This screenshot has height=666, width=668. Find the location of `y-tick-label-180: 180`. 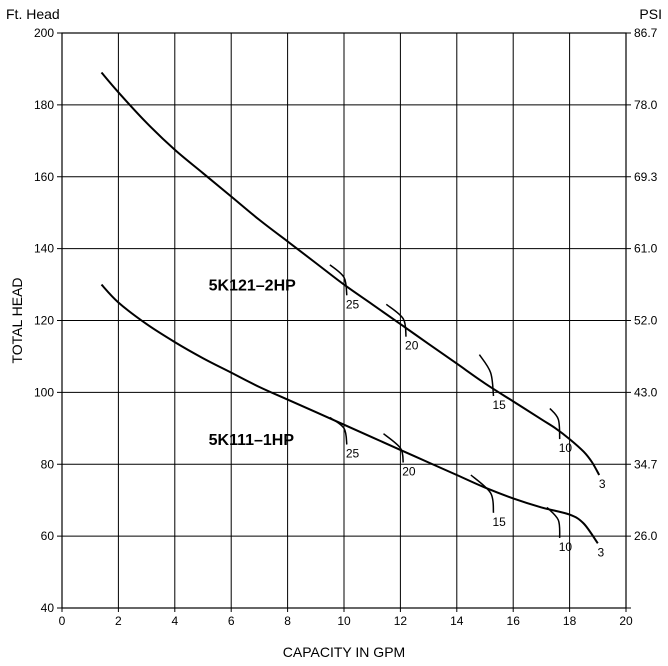

y-tick-label-180: 180 is located at coordinates (44, 105).